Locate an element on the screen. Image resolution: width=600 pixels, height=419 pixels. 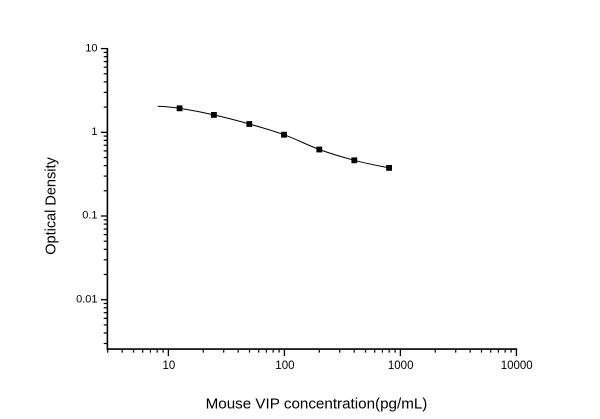
svg-text: 0.01 is located at coordinates (86, 299).